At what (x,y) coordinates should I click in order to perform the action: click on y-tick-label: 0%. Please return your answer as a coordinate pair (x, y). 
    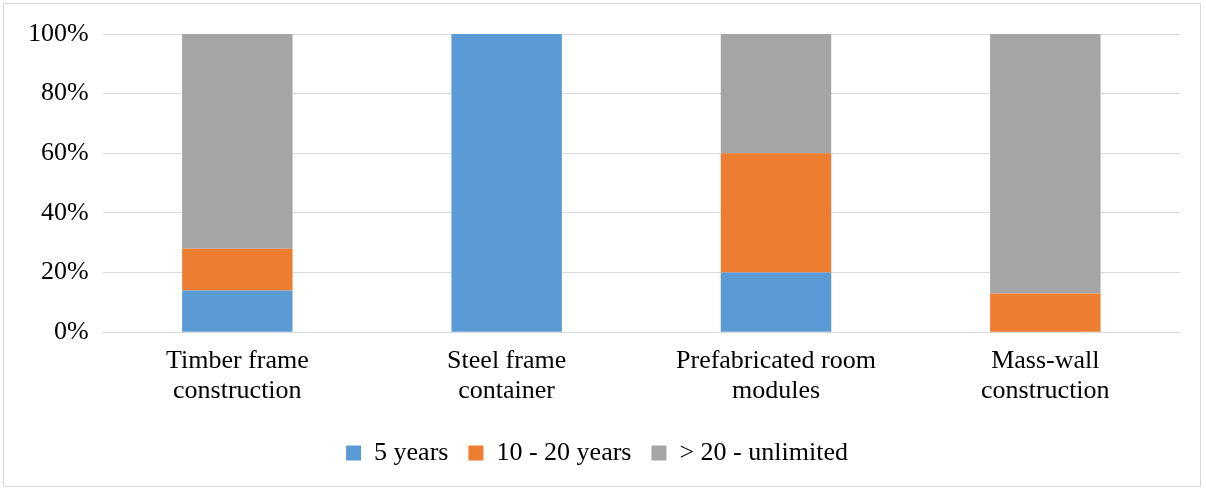
    Looking at the image, I should click on (71, 331).